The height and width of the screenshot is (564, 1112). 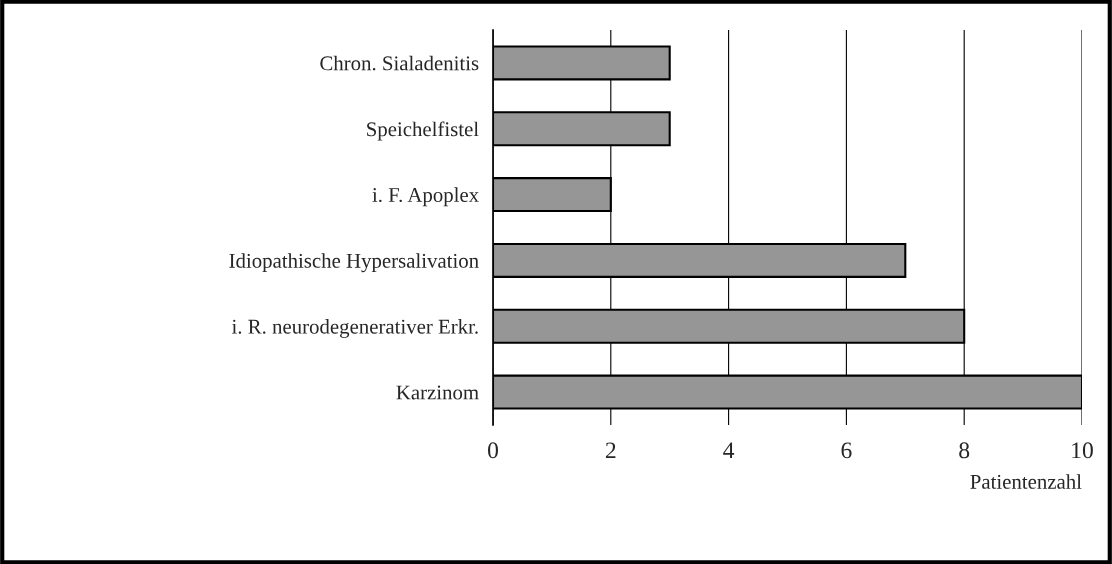 What do you see at coordinates (1082, 450) in the screenshot?
I see `x-tick-label: 10` at bounding box center [1082, 450].